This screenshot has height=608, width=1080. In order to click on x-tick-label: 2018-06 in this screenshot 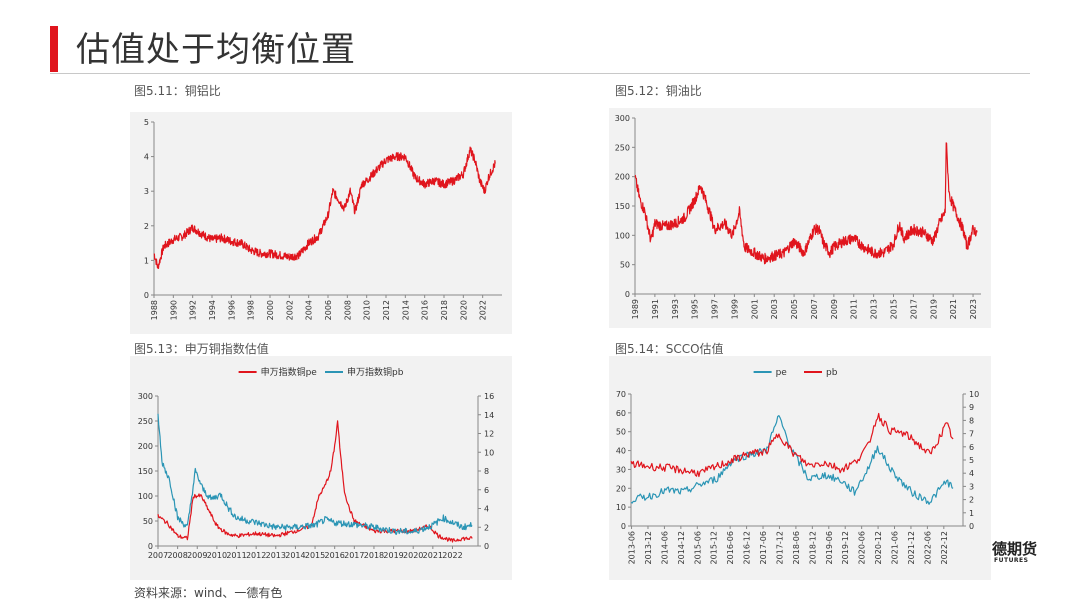, I will do `click(796, 547)`.